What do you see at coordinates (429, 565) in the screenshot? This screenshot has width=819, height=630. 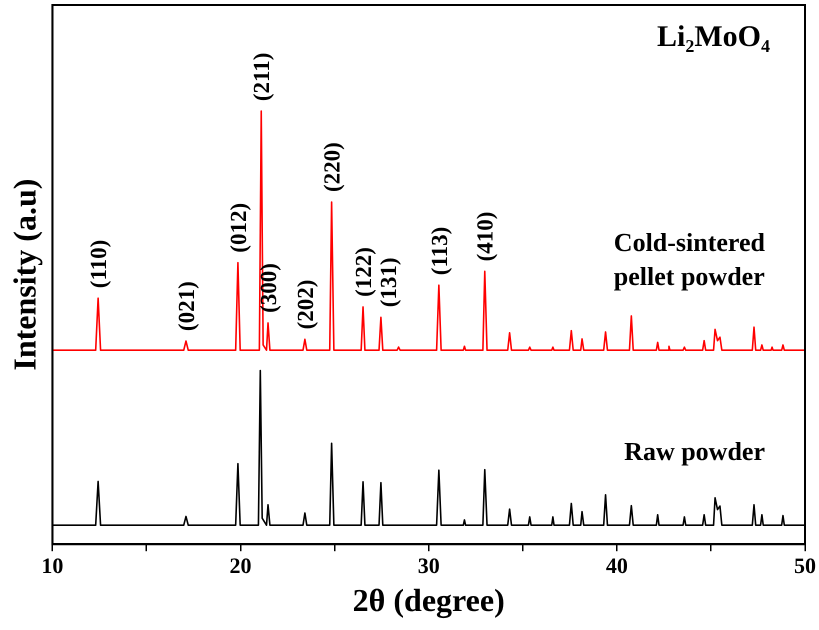 I see `x-tick-label: 30` at bounding box center [429, 565].